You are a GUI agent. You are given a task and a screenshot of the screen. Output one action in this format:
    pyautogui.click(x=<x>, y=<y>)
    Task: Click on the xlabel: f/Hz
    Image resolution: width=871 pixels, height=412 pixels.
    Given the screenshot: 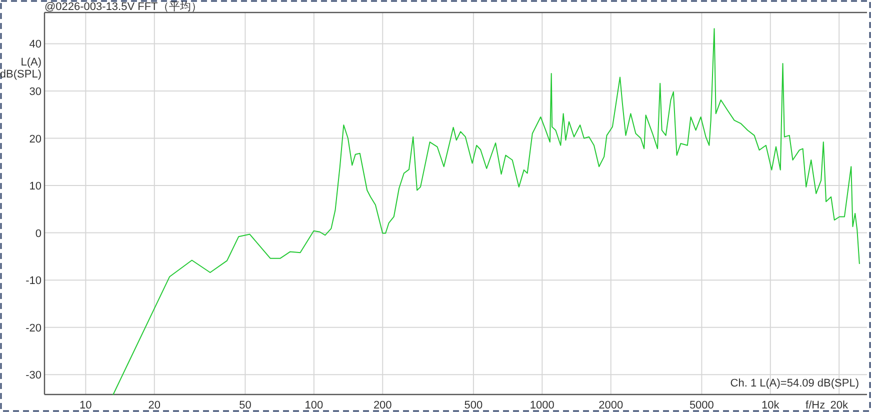 What is the action you would take?
    pyautogui.click(x=816, y=406)
    